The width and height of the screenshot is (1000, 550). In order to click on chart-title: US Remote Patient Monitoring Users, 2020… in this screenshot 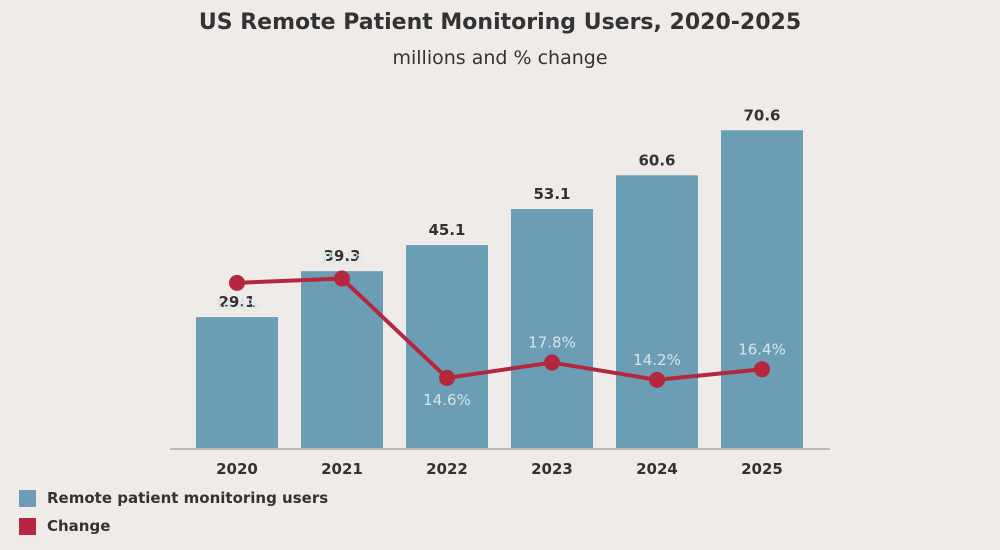, I will do `click(500, 22)`.